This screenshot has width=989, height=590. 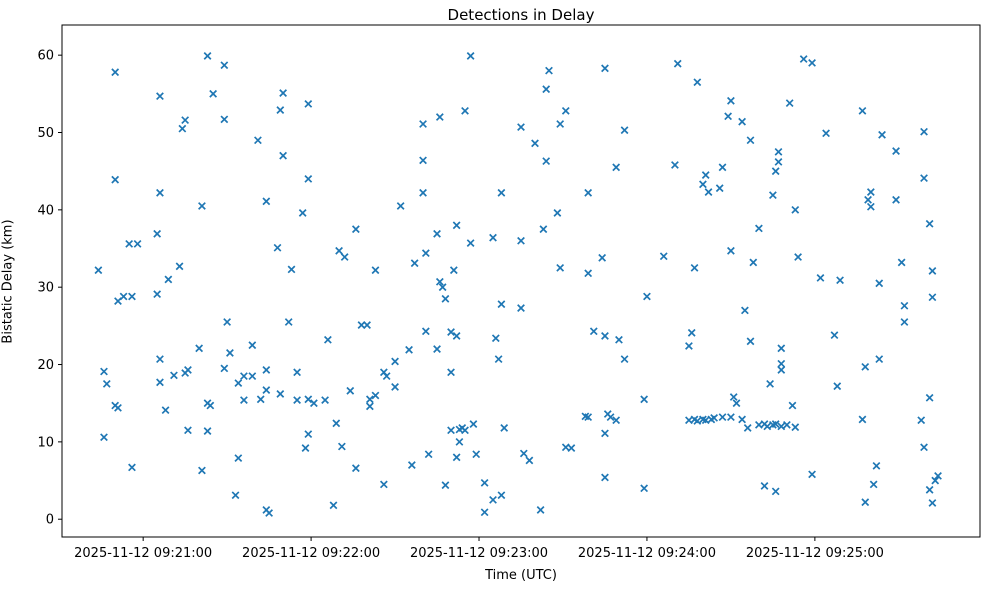 I want to click on chart-title: Detections in Delay, so click(x=521, y=15).